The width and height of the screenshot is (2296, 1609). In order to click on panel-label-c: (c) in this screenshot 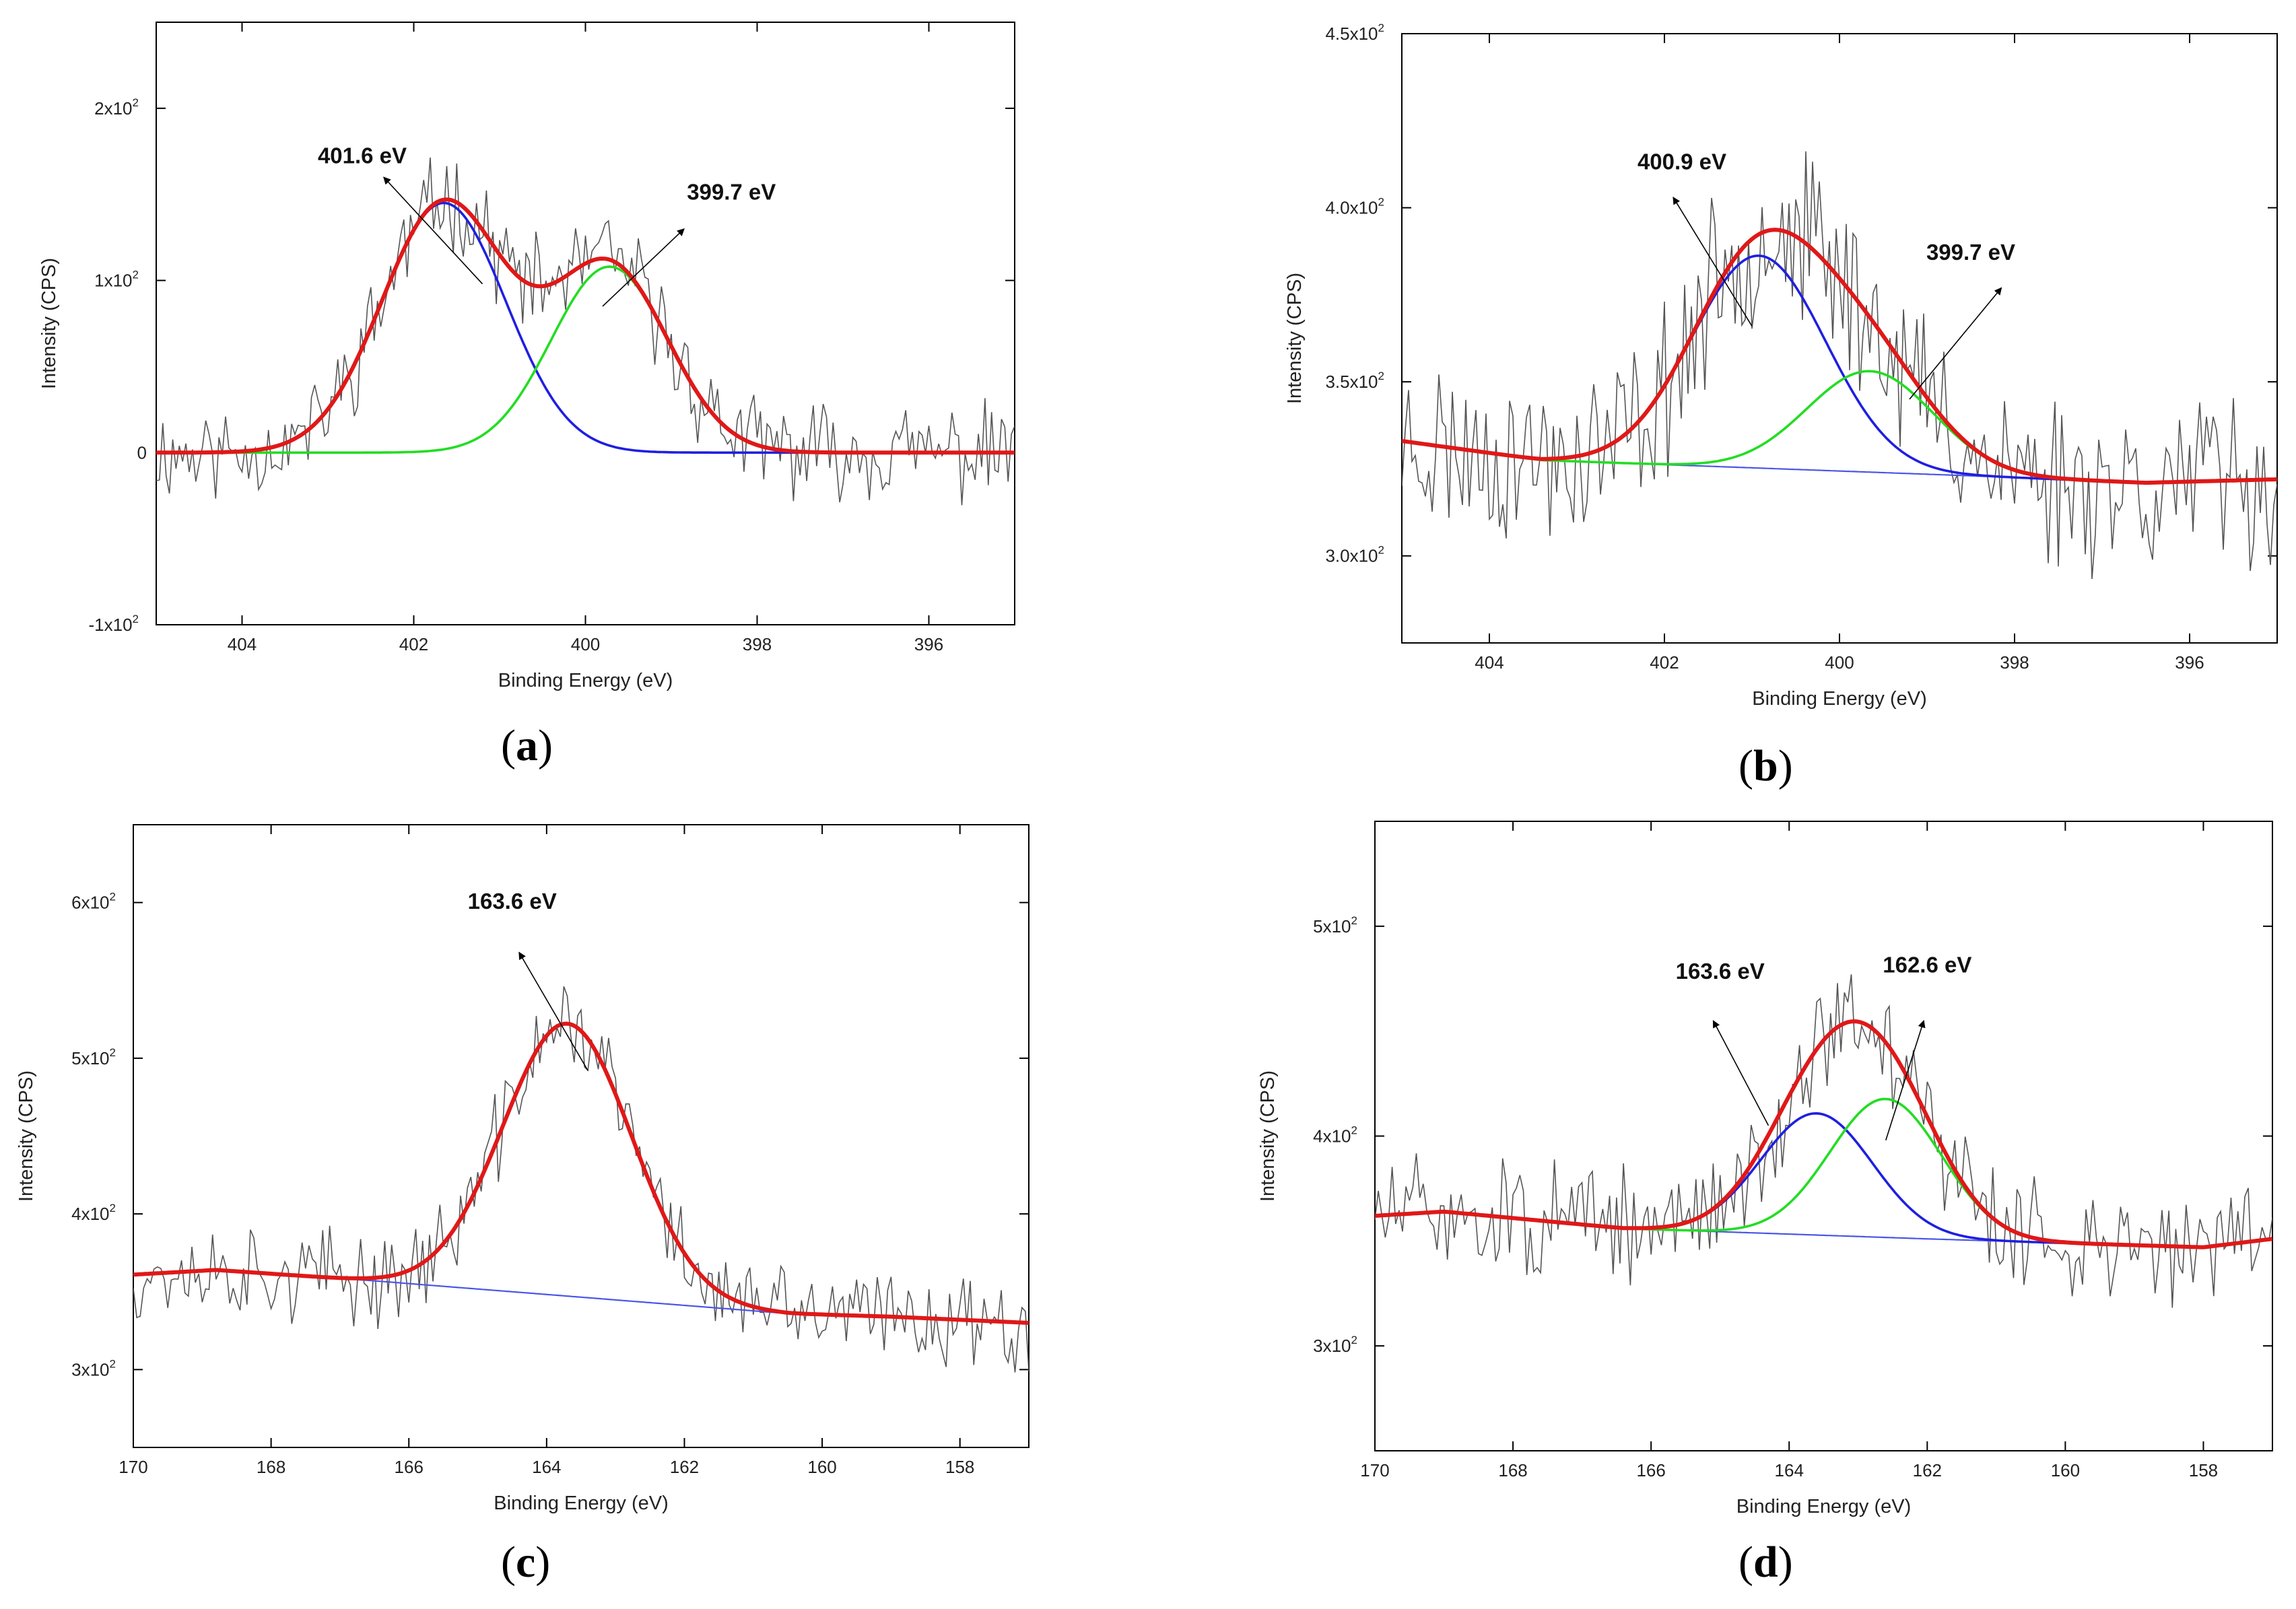, I will do `click(526, 1562)`.